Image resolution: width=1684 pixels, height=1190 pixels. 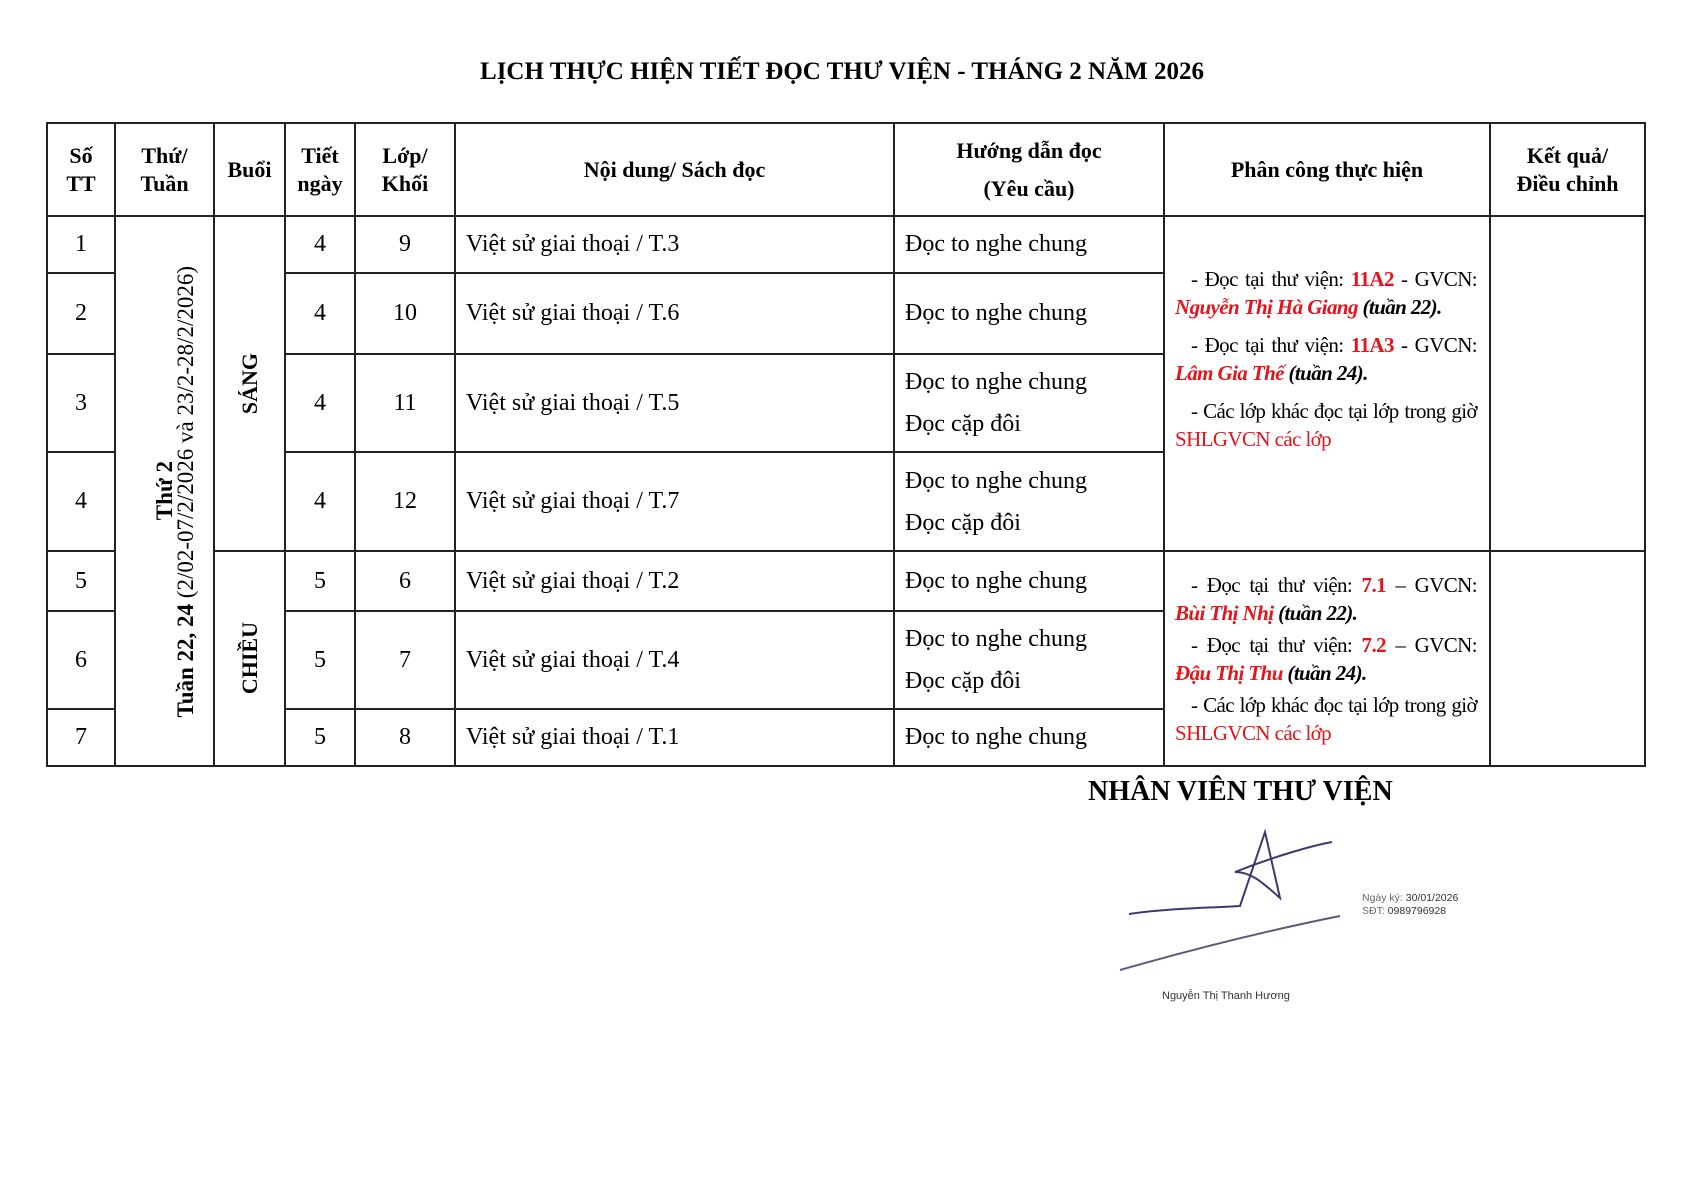 I want to click on lop-cell: 8, so click(x=405, y=737).